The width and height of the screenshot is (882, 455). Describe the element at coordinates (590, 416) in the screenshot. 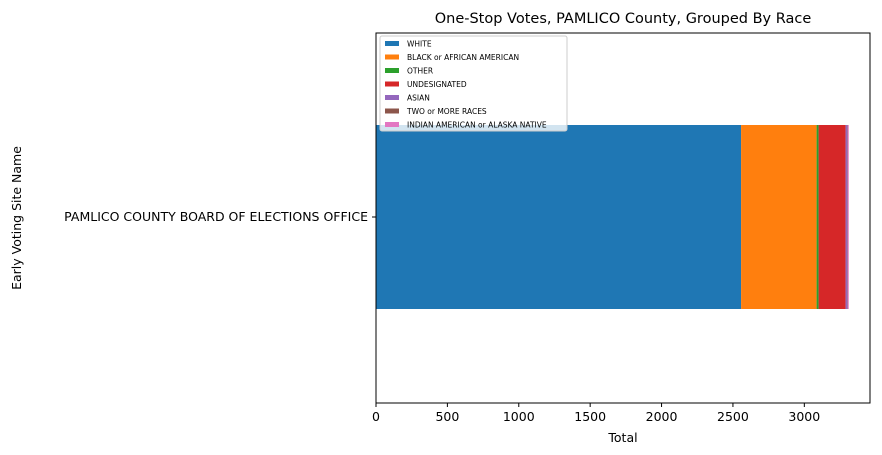

I see `x-tick-label: 1500` at that location.